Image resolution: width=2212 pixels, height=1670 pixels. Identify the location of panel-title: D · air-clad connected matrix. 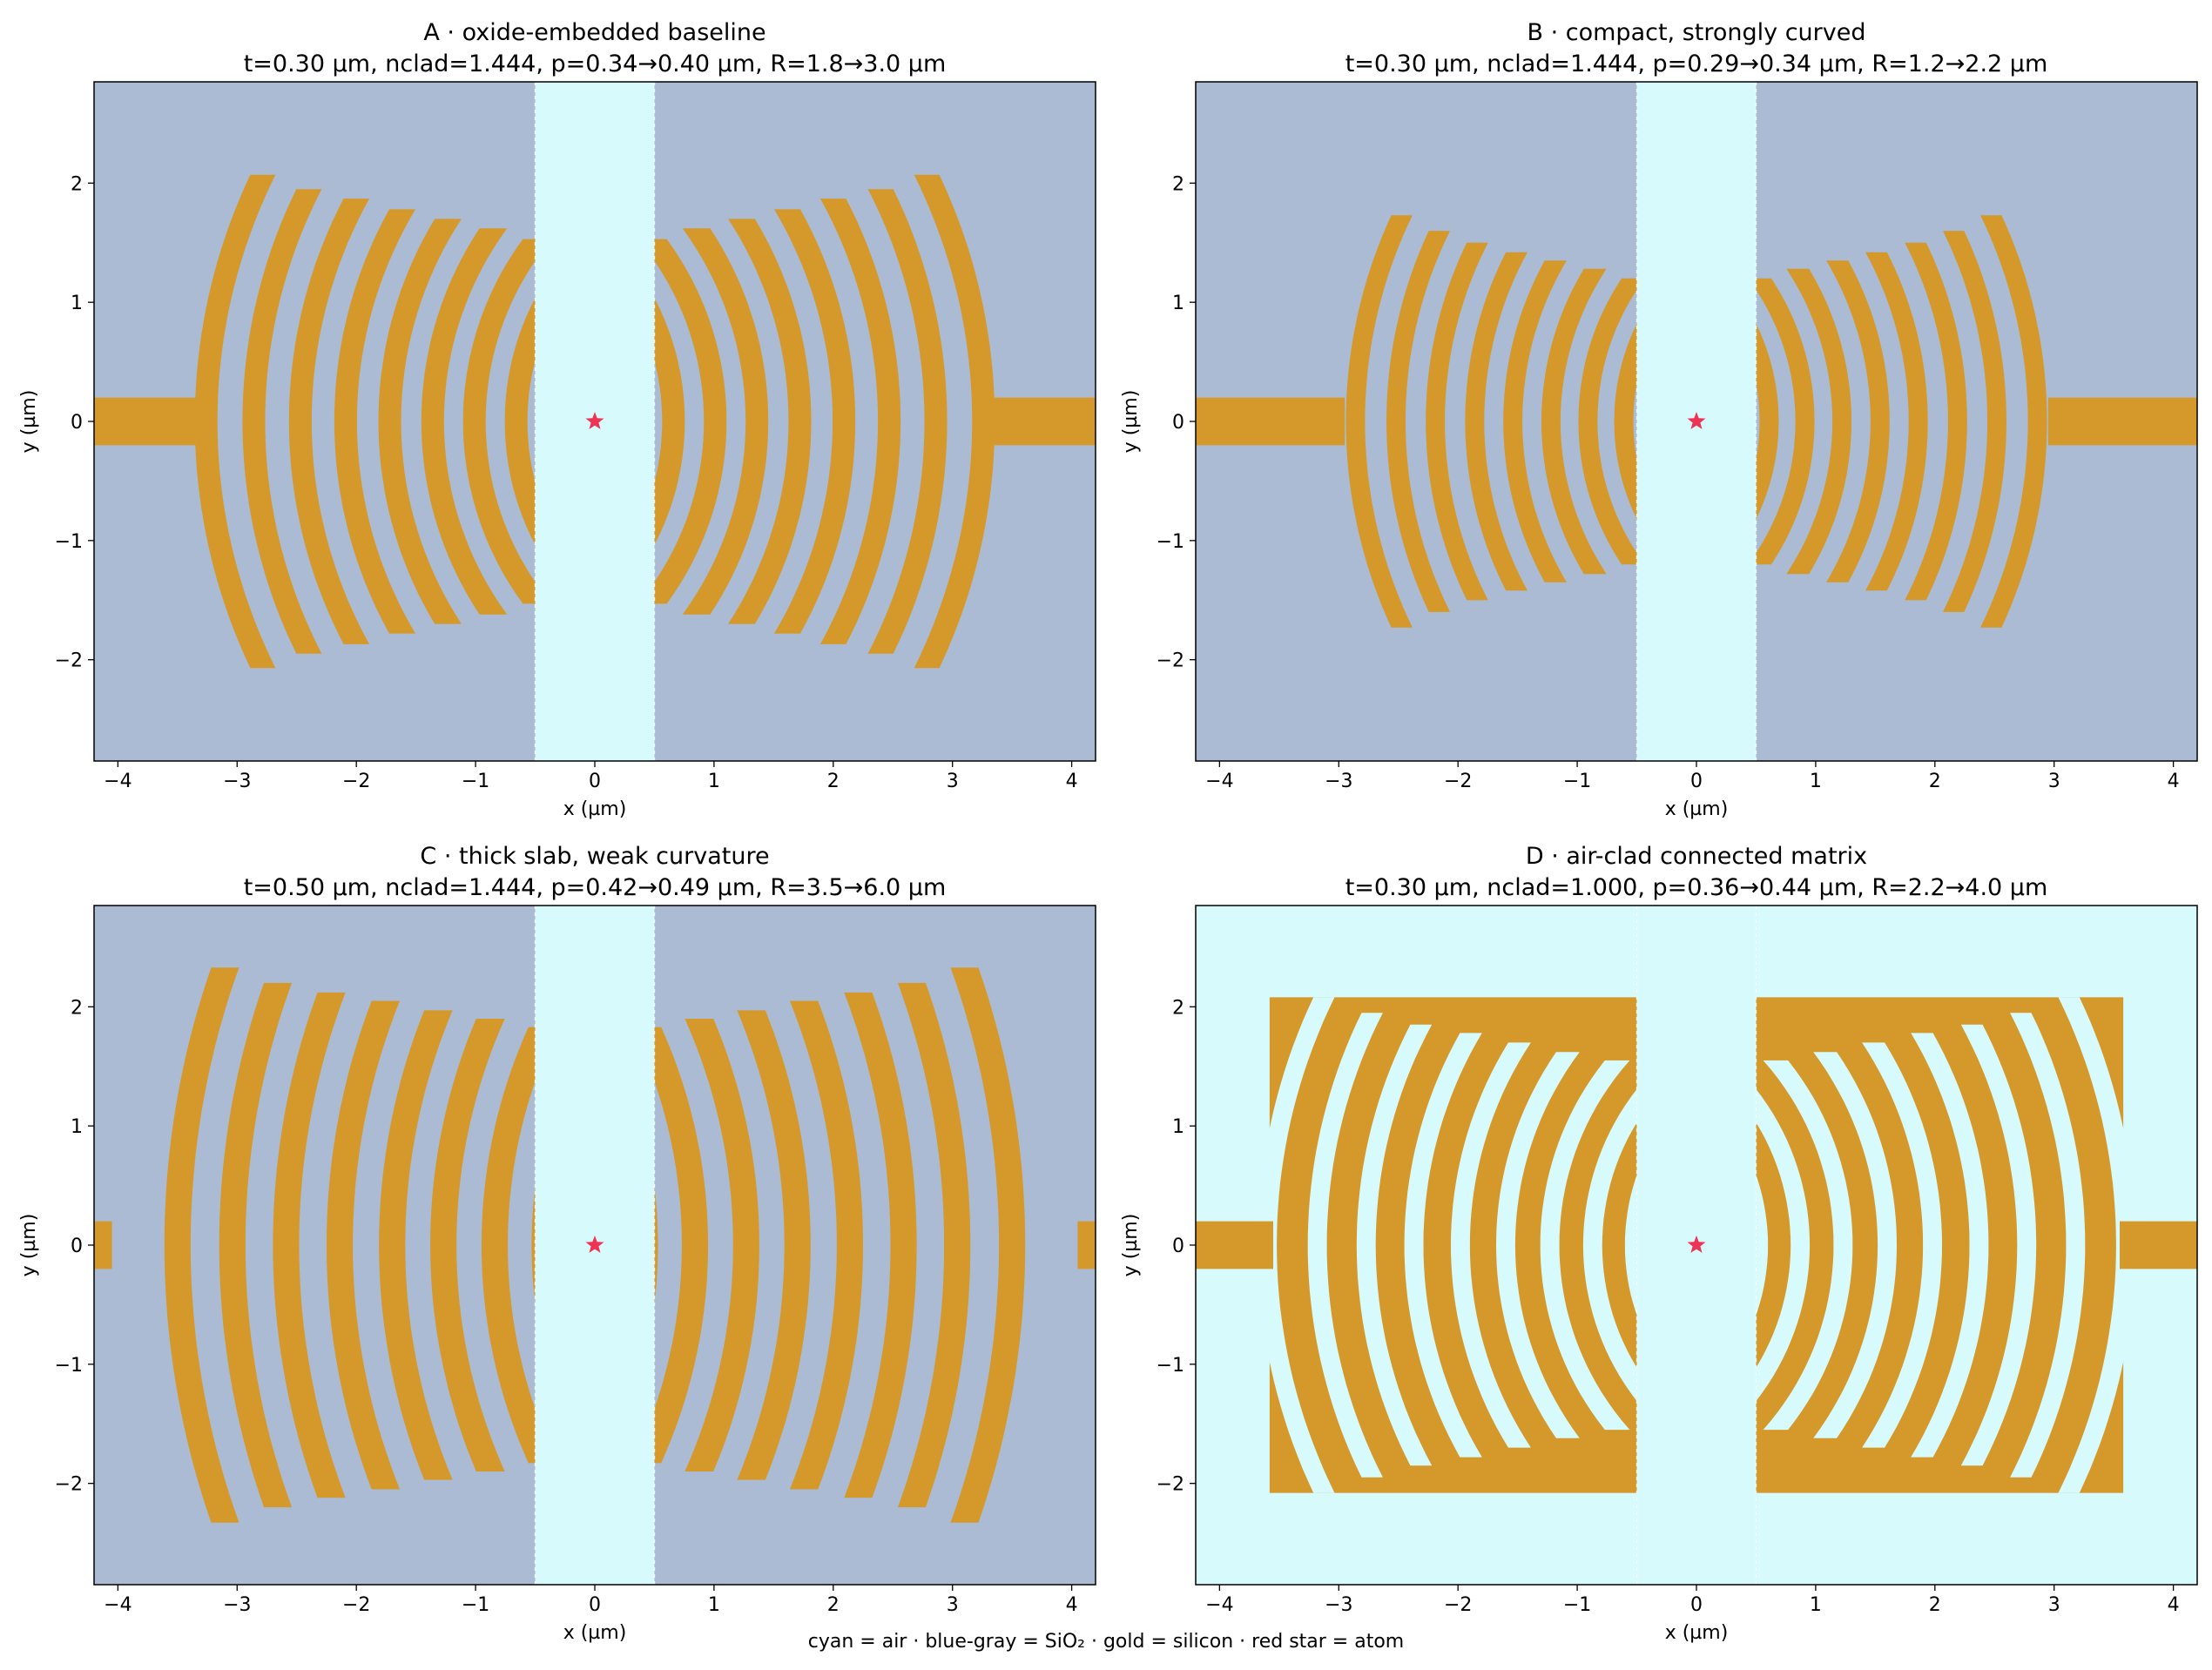
(1697, 856).